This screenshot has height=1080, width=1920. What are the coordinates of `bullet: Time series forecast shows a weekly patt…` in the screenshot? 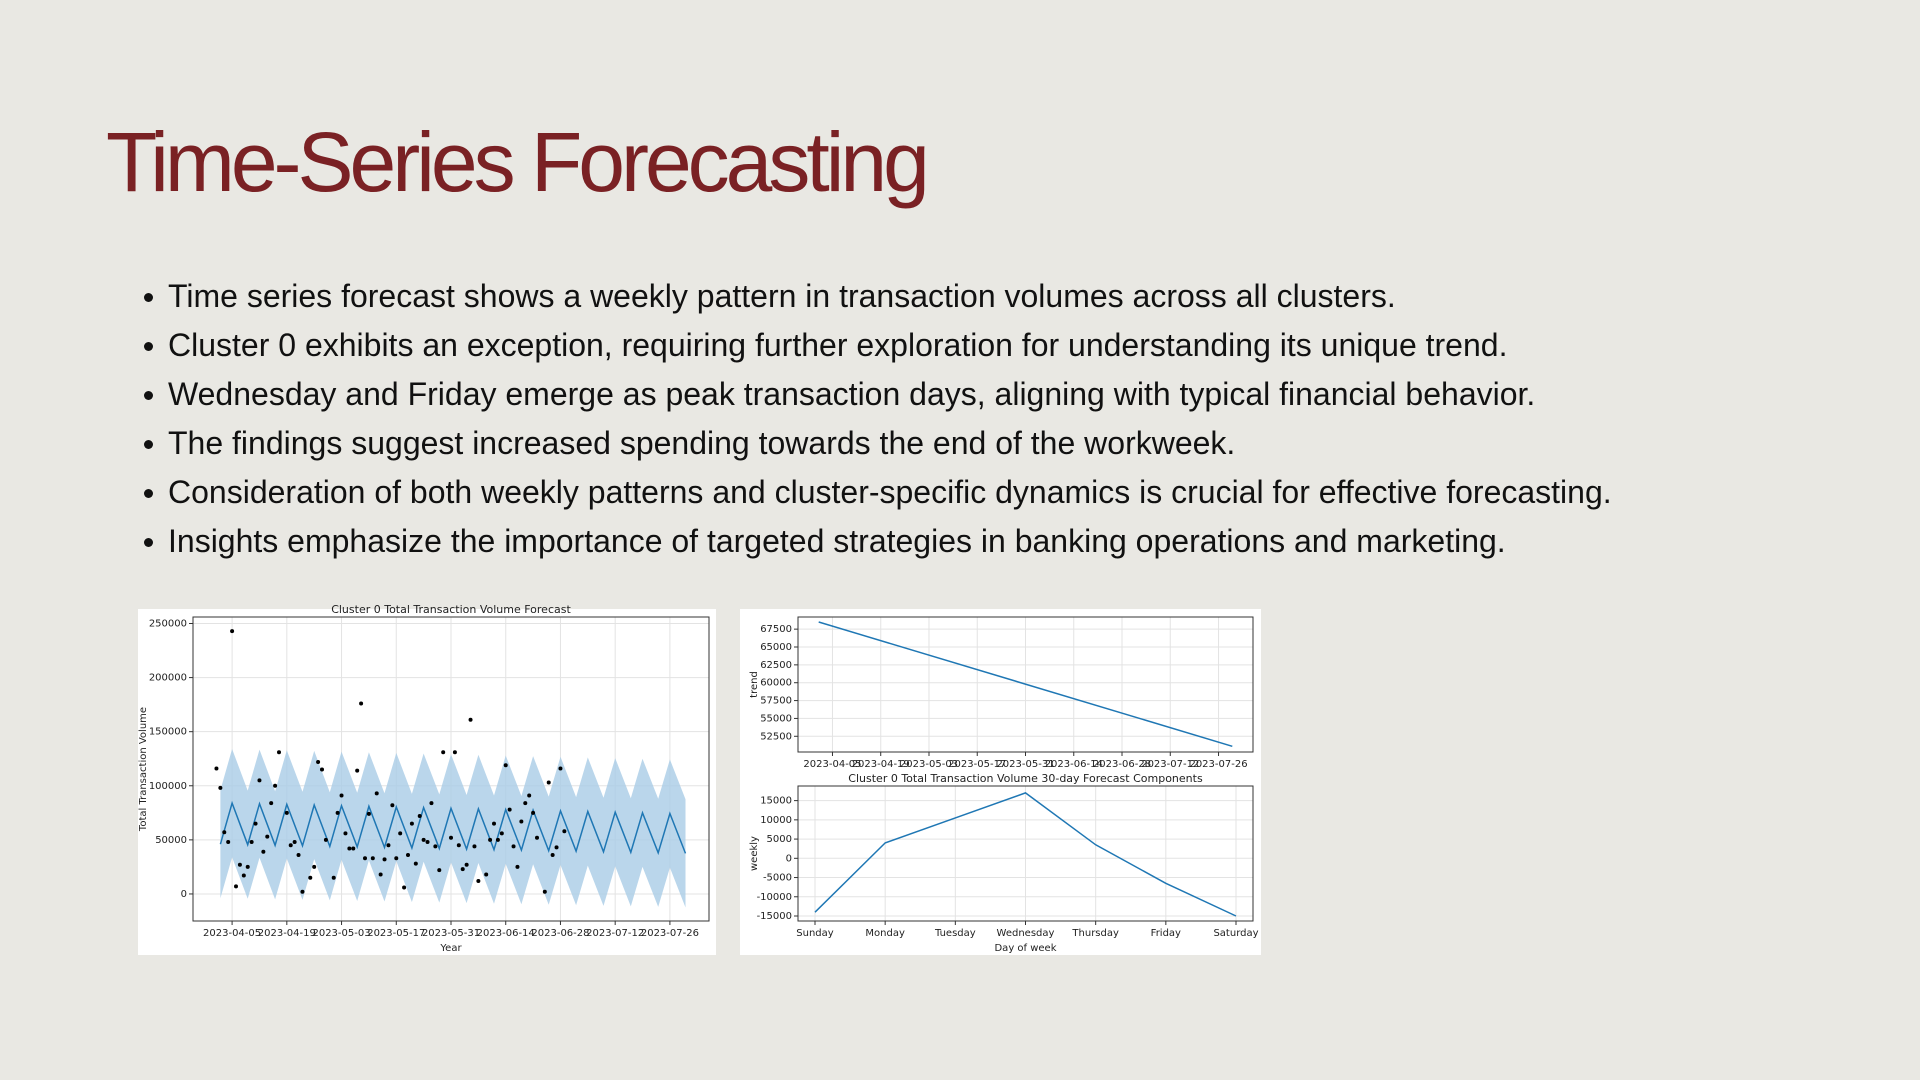 It's located at (878, 296).